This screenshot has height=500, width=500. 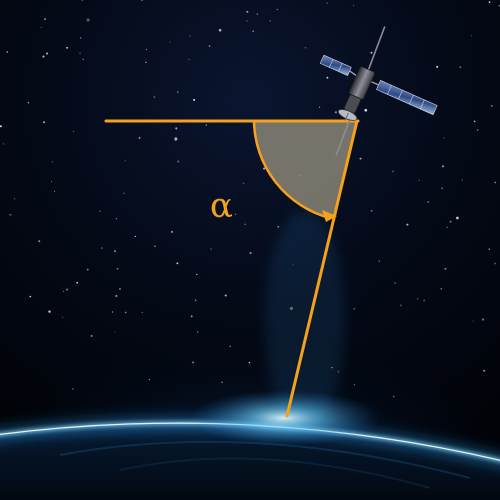 I want to click on angle-arc, so click(x=291, y=170).